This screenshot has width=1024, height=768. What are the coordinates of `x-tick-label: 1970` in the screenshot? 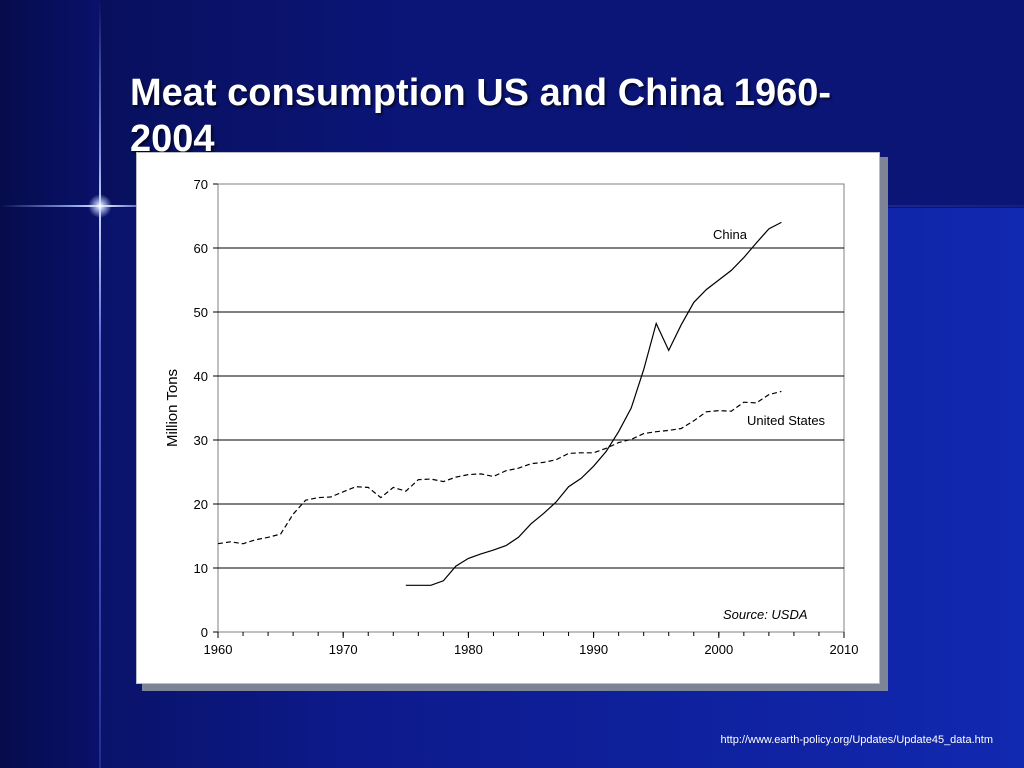 It's located at (343, 649).